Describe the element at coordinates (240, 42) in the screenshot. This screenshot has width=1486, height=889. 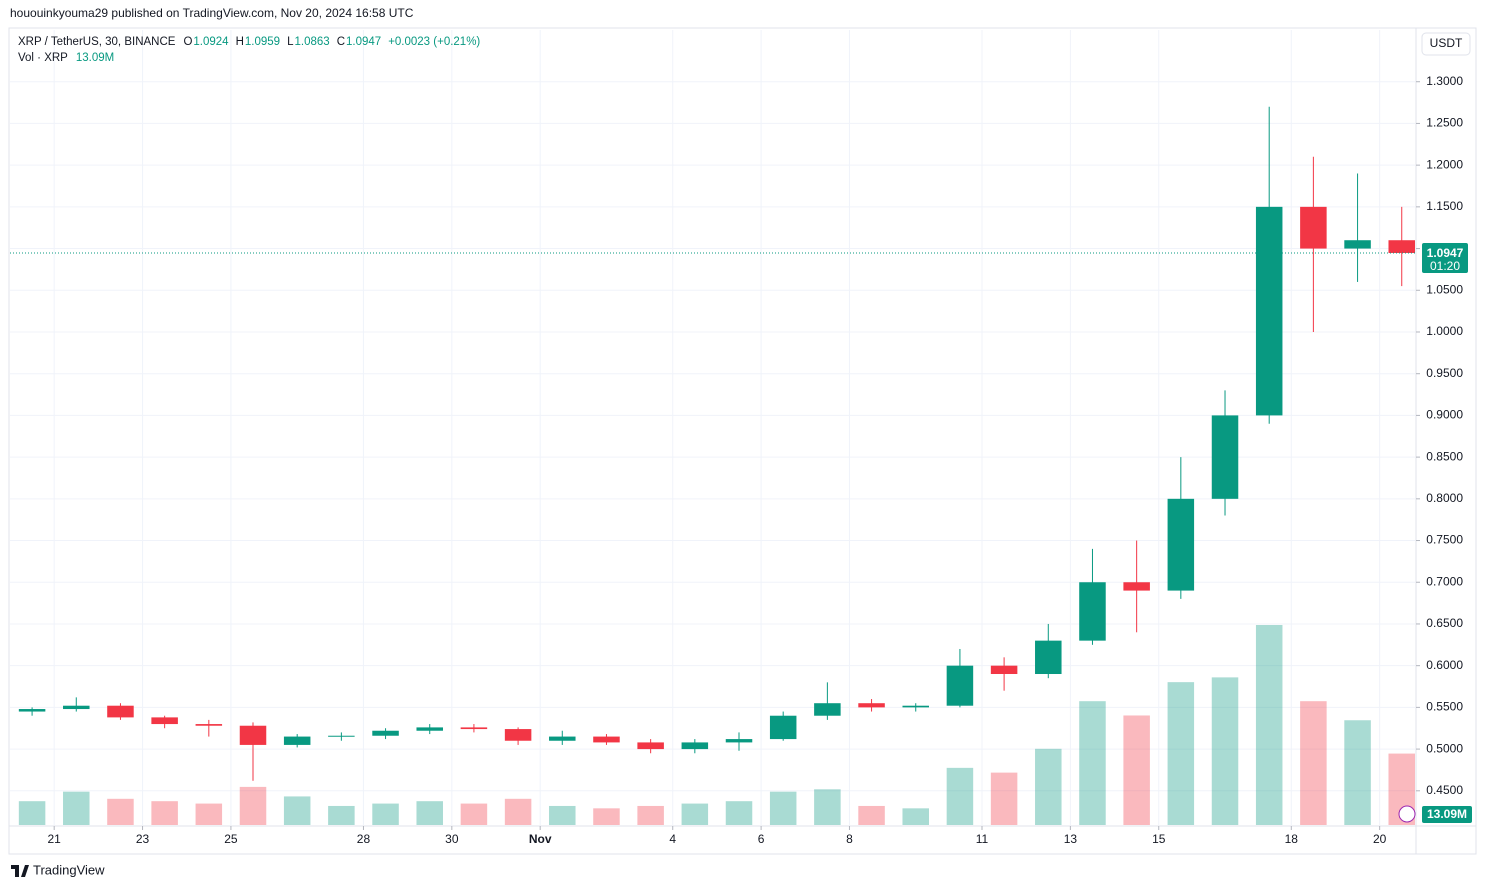
I see `ohlc-label: H` at that location.